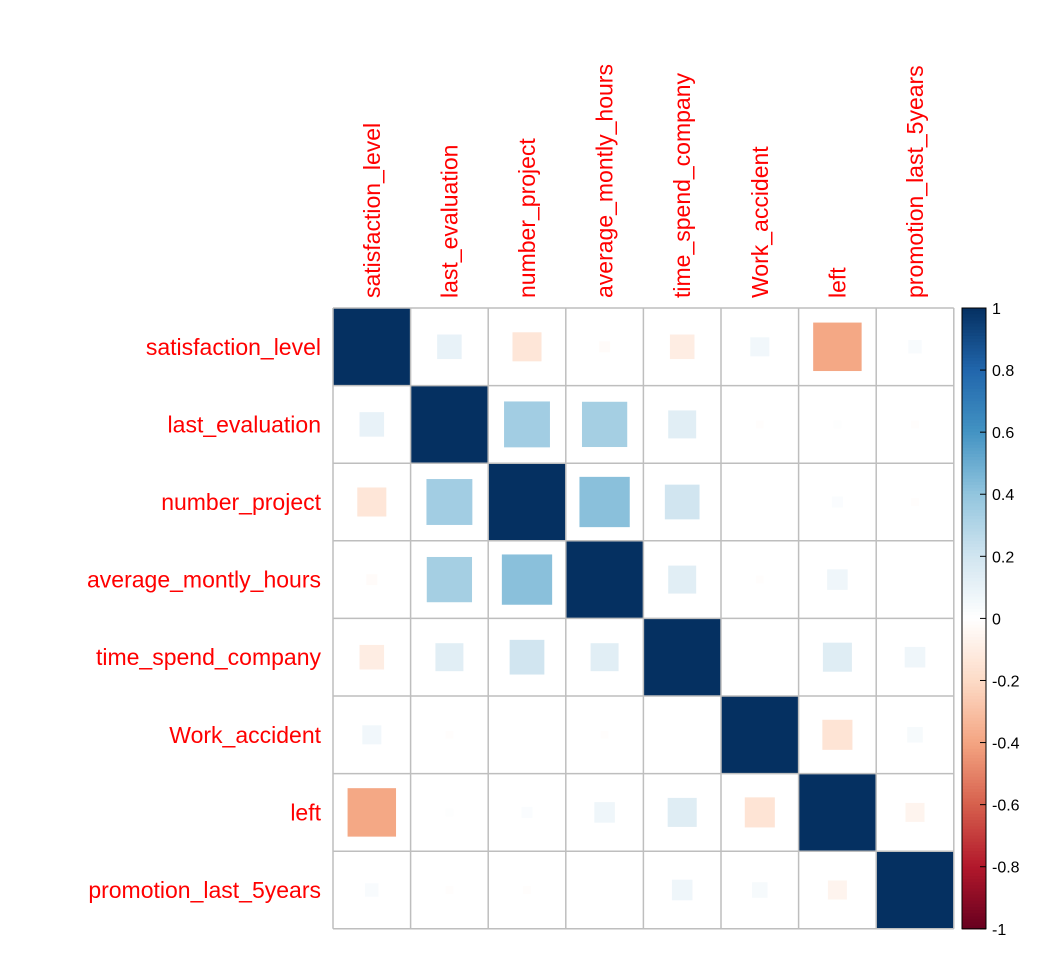 The image size is (1042, 959). Describe the element at coordinates (837, 657) in the screenshot. I see `corr-square-time_spend_company-left` at that location.